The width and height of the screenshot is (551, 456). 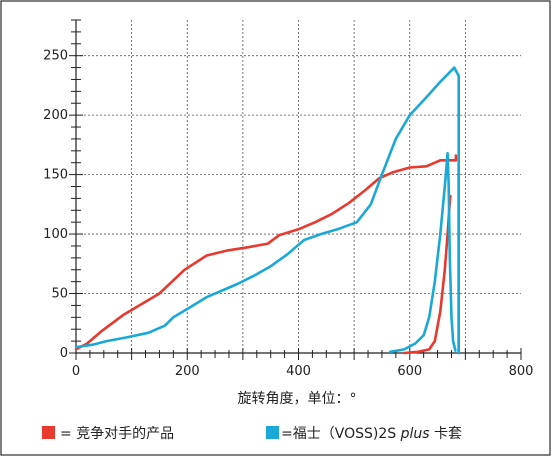 I want to click on legend-label-competitor: = 竞争对手的产品, so click(x=117, y=433).